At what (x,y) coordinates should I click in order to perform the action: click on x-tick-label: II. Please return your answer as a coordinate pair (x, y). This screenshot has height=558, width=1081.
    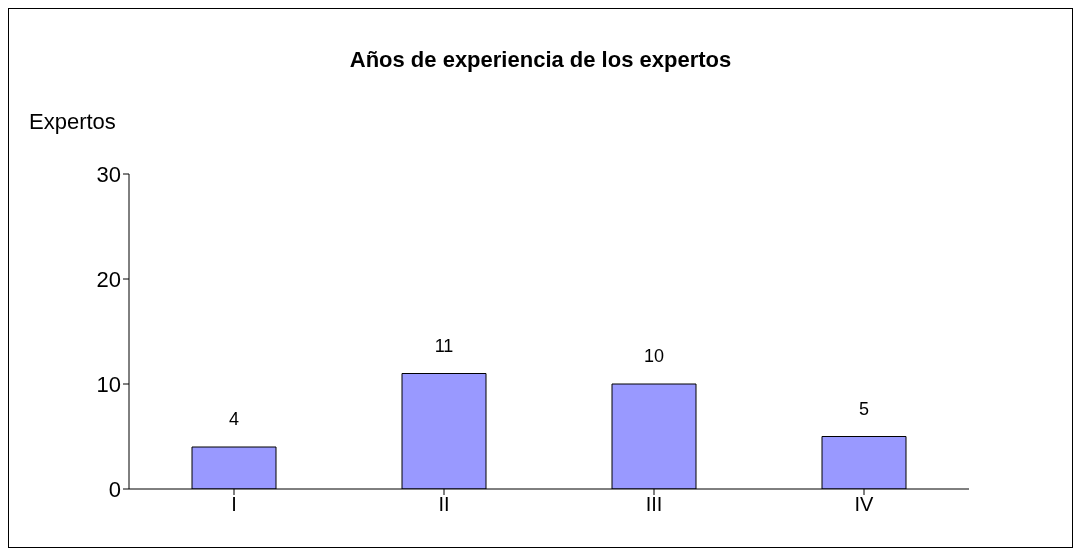
    Looking at the image, I should click on (444, 504).